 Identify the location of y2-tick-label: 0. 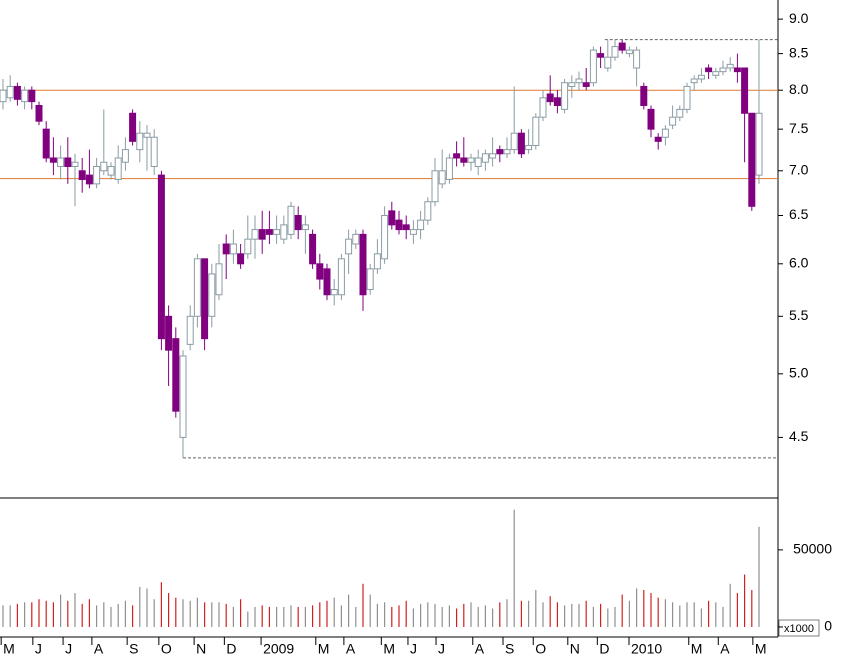
(828, 626).